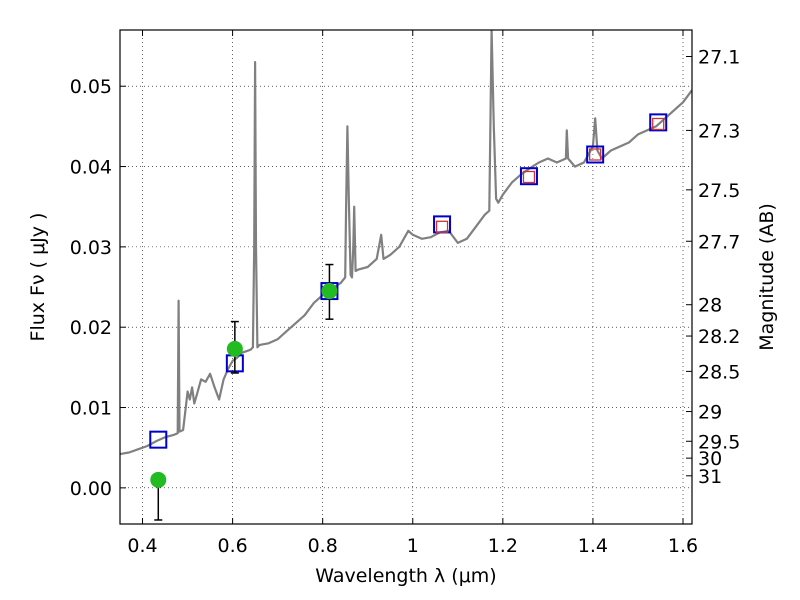 This screenshot has height=600, width=800. Describe the element at coordinates (719, 242) in the screenshot. I see `right-tick-label: 27.7` at that location.